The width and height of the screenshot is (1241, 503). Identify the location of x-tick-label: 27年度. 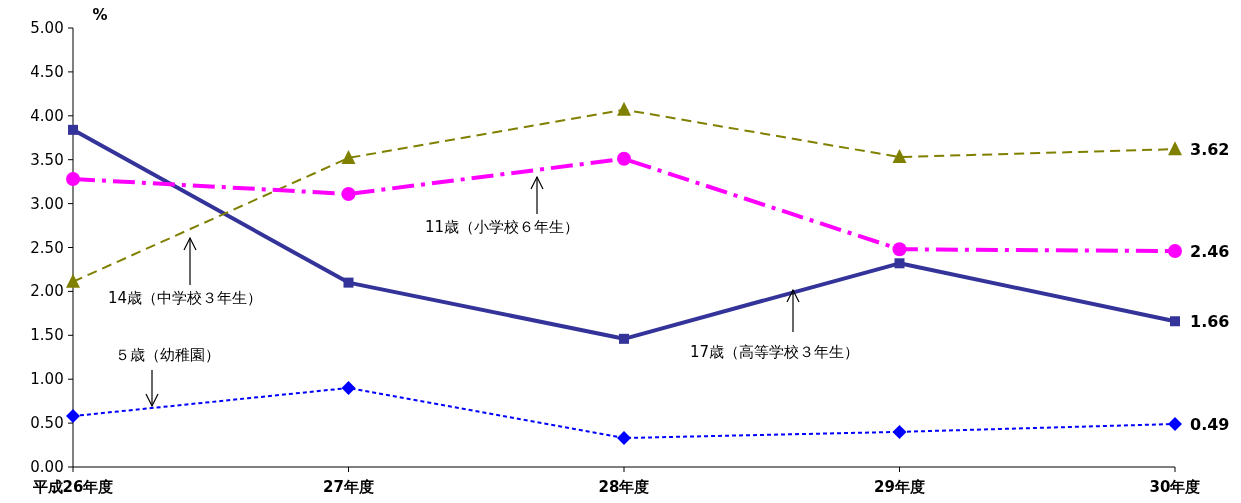
(348, 487).